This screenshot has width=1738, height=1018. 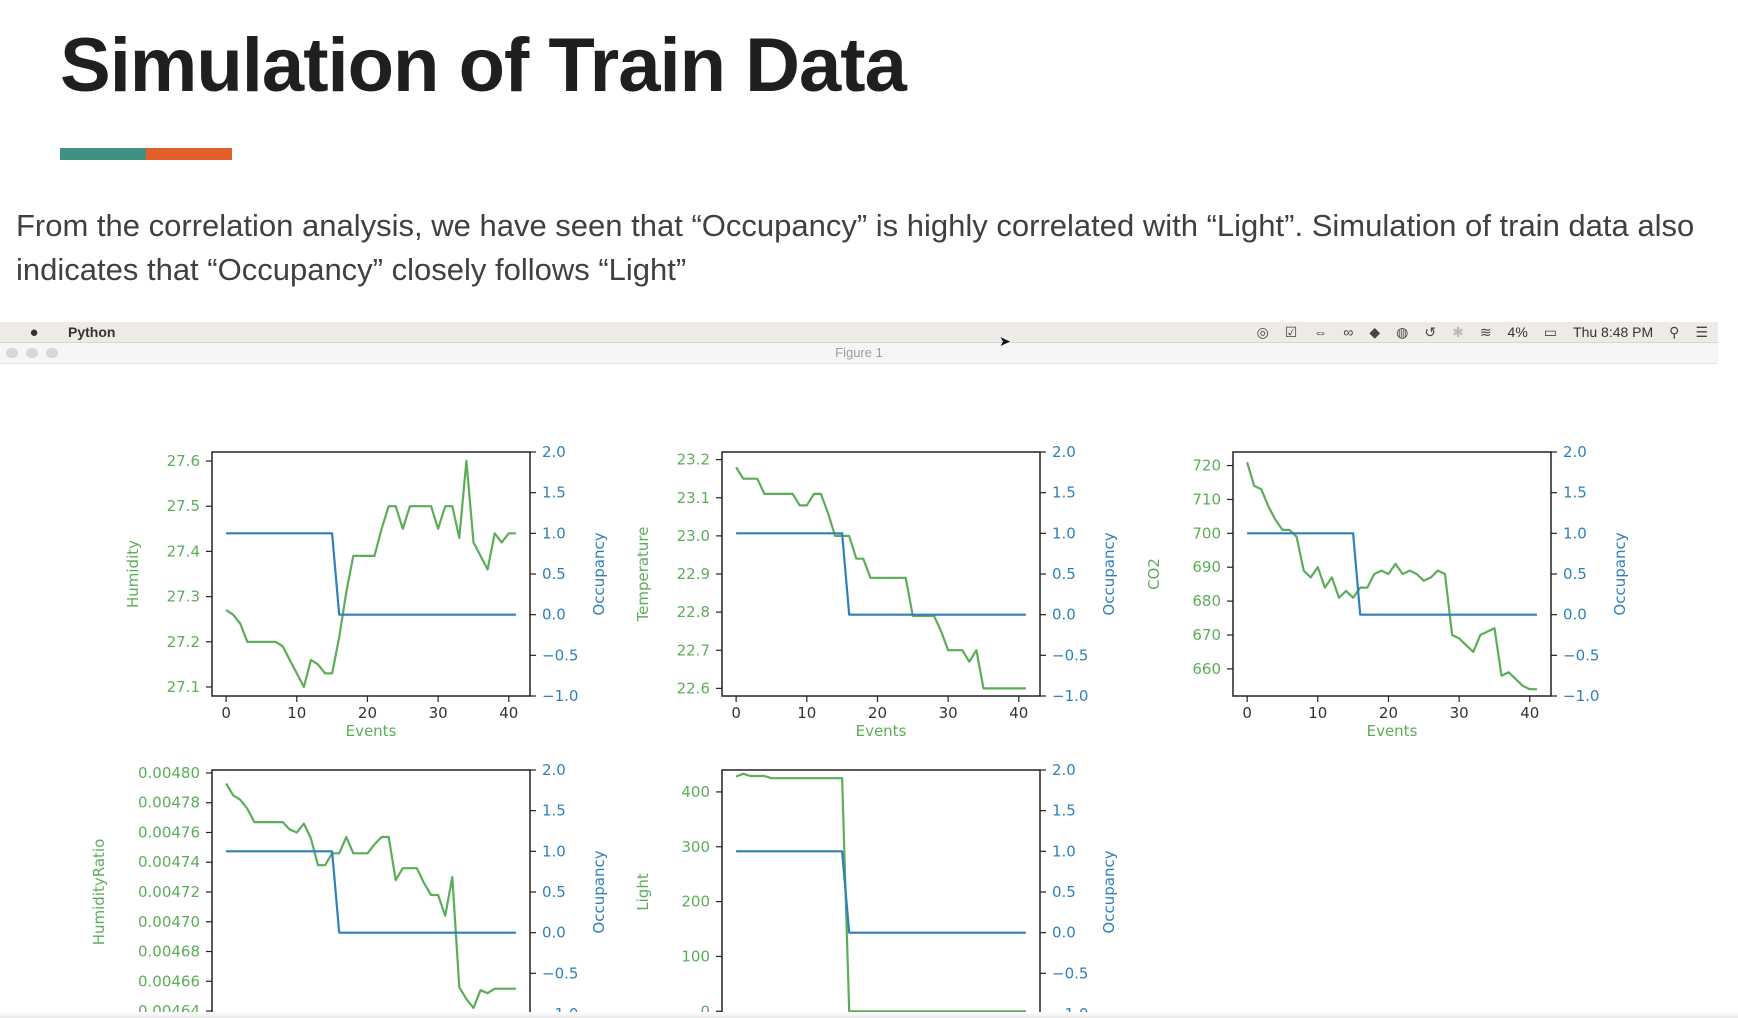 I want to click on y-tick-label: 680, so click(x=1206, y=601).